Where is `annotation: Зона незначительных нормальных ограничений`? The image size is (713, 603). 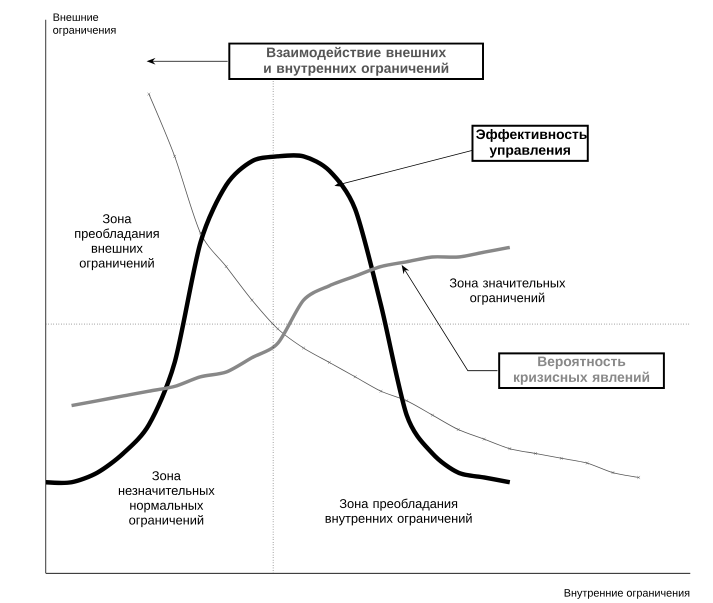
annotation: Зона незначительных нормальных ограничений is located at coordinates (166, 499).